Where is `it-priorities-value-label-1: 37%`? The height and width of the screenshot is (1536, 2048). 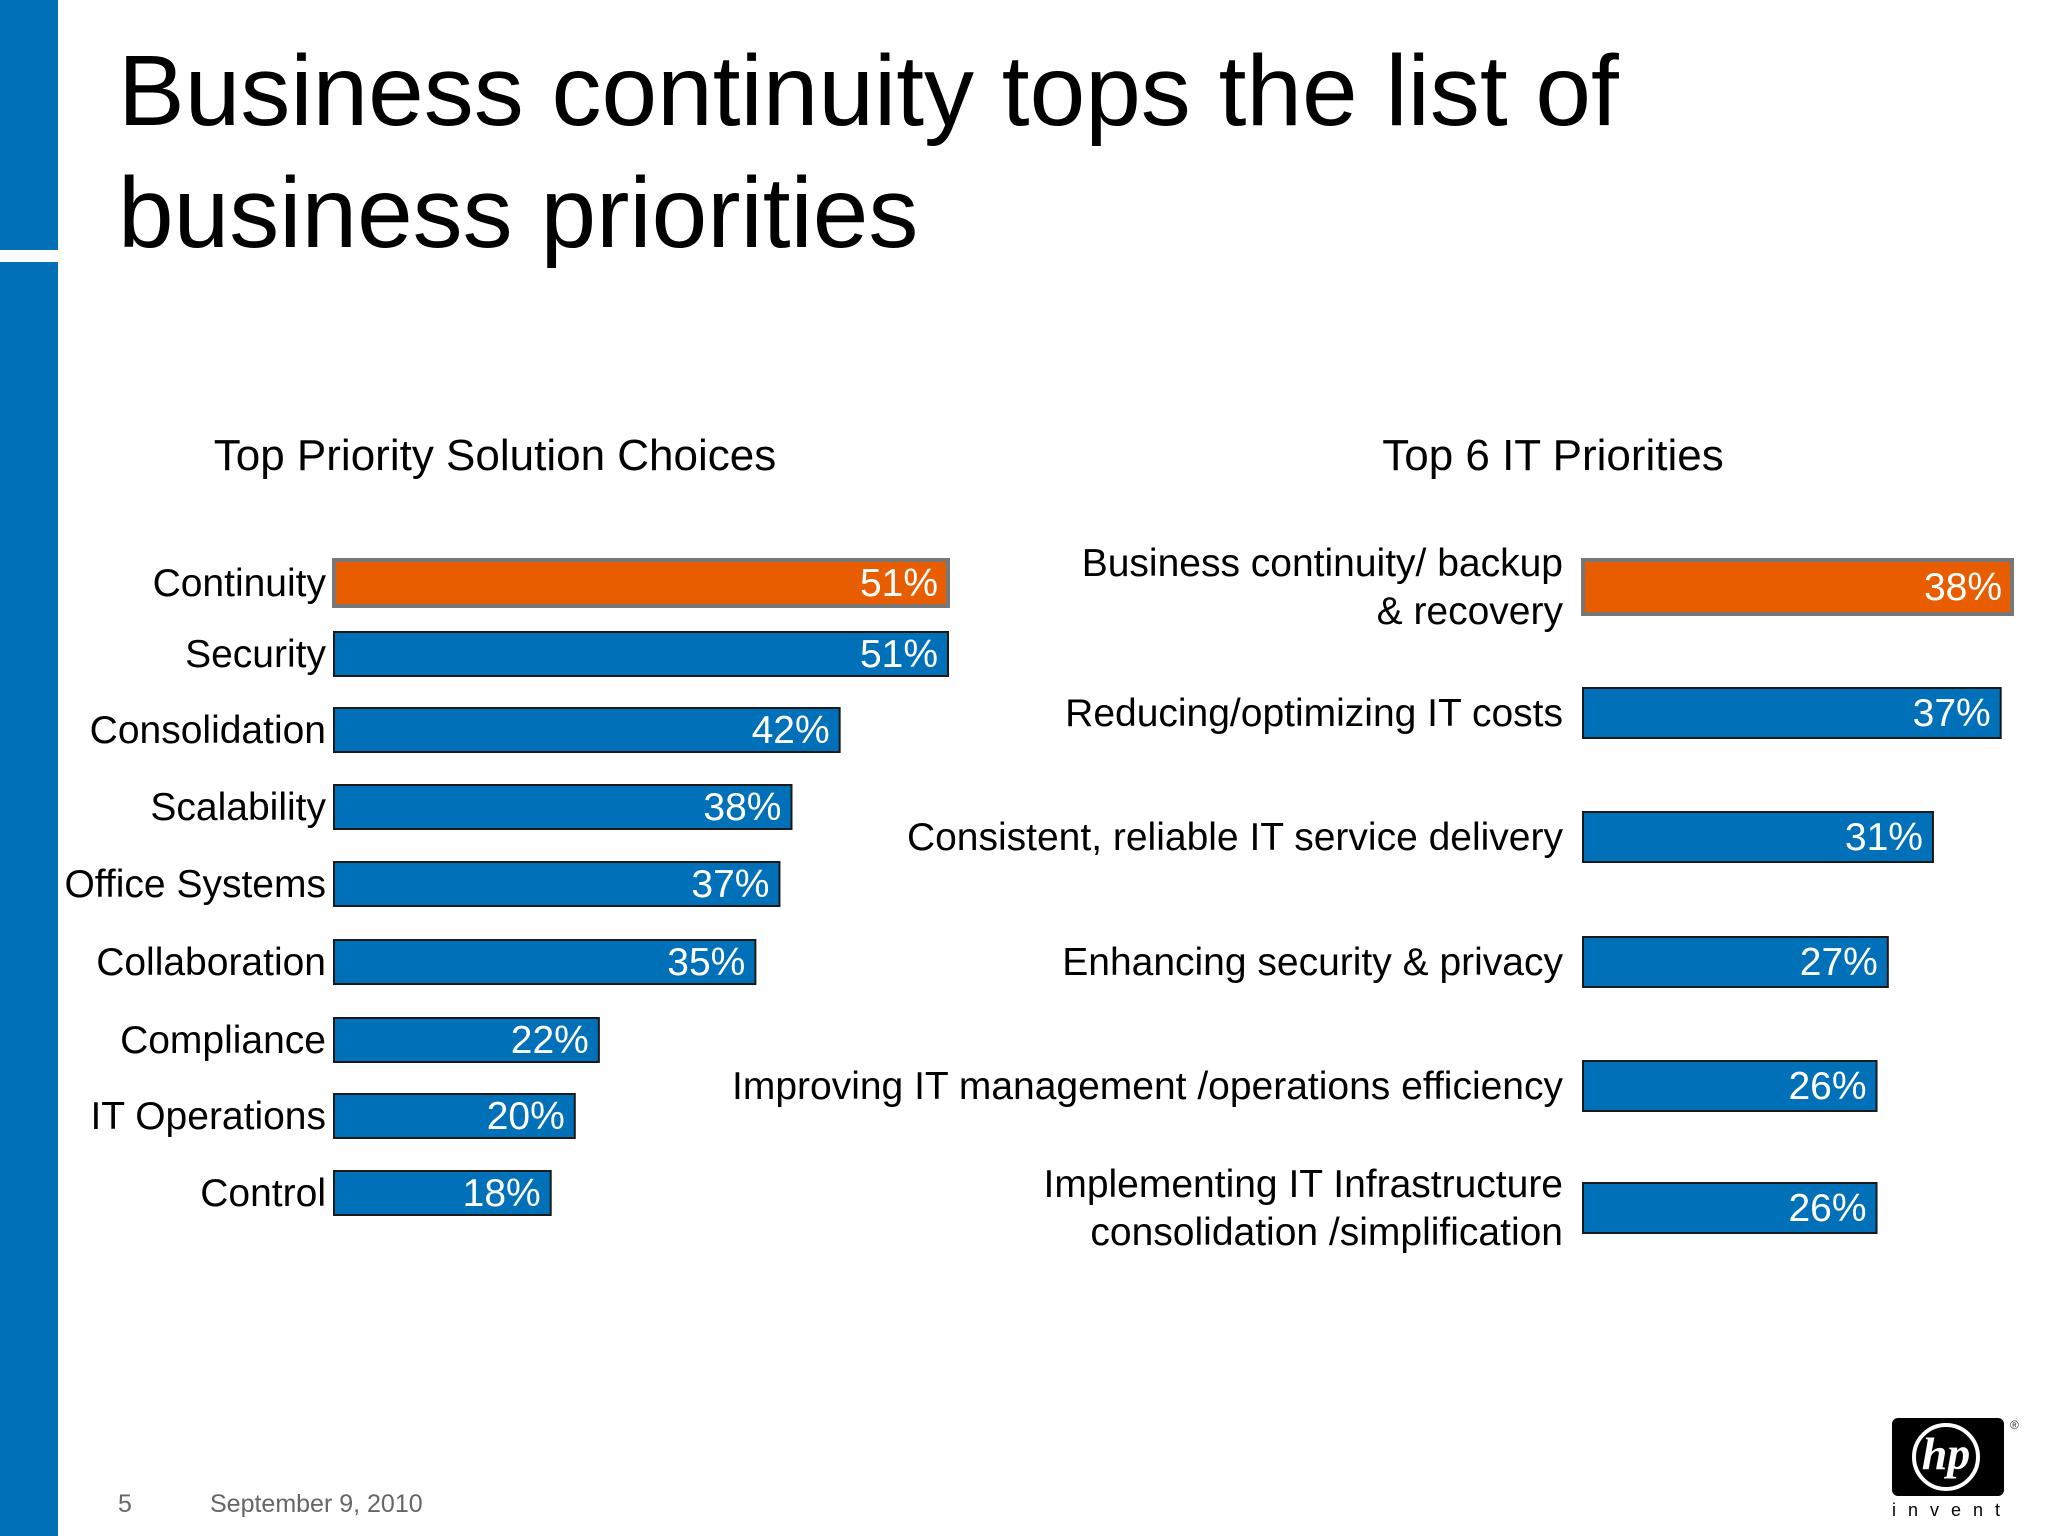 it-priorities-value-label-1: 37% is located at coordinates (1952, 713).